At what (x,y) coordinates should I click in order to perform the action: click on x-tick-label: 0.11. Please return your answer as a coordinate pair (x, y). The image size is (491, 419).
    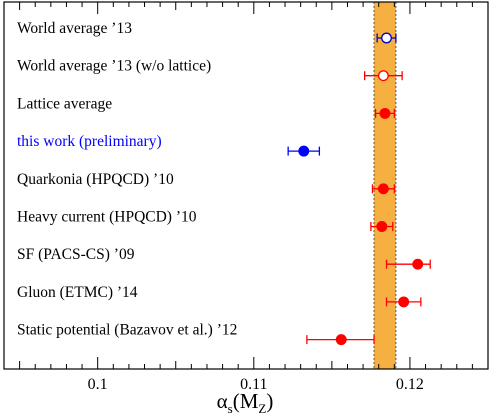
    Looking at the image, I should click on (253, 384).